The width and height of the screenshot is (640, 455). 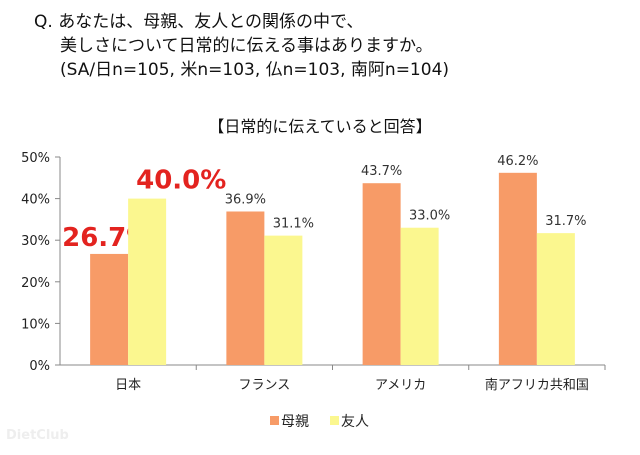 I want to click on data-label: 43.7%, so click(x=381, y=171).